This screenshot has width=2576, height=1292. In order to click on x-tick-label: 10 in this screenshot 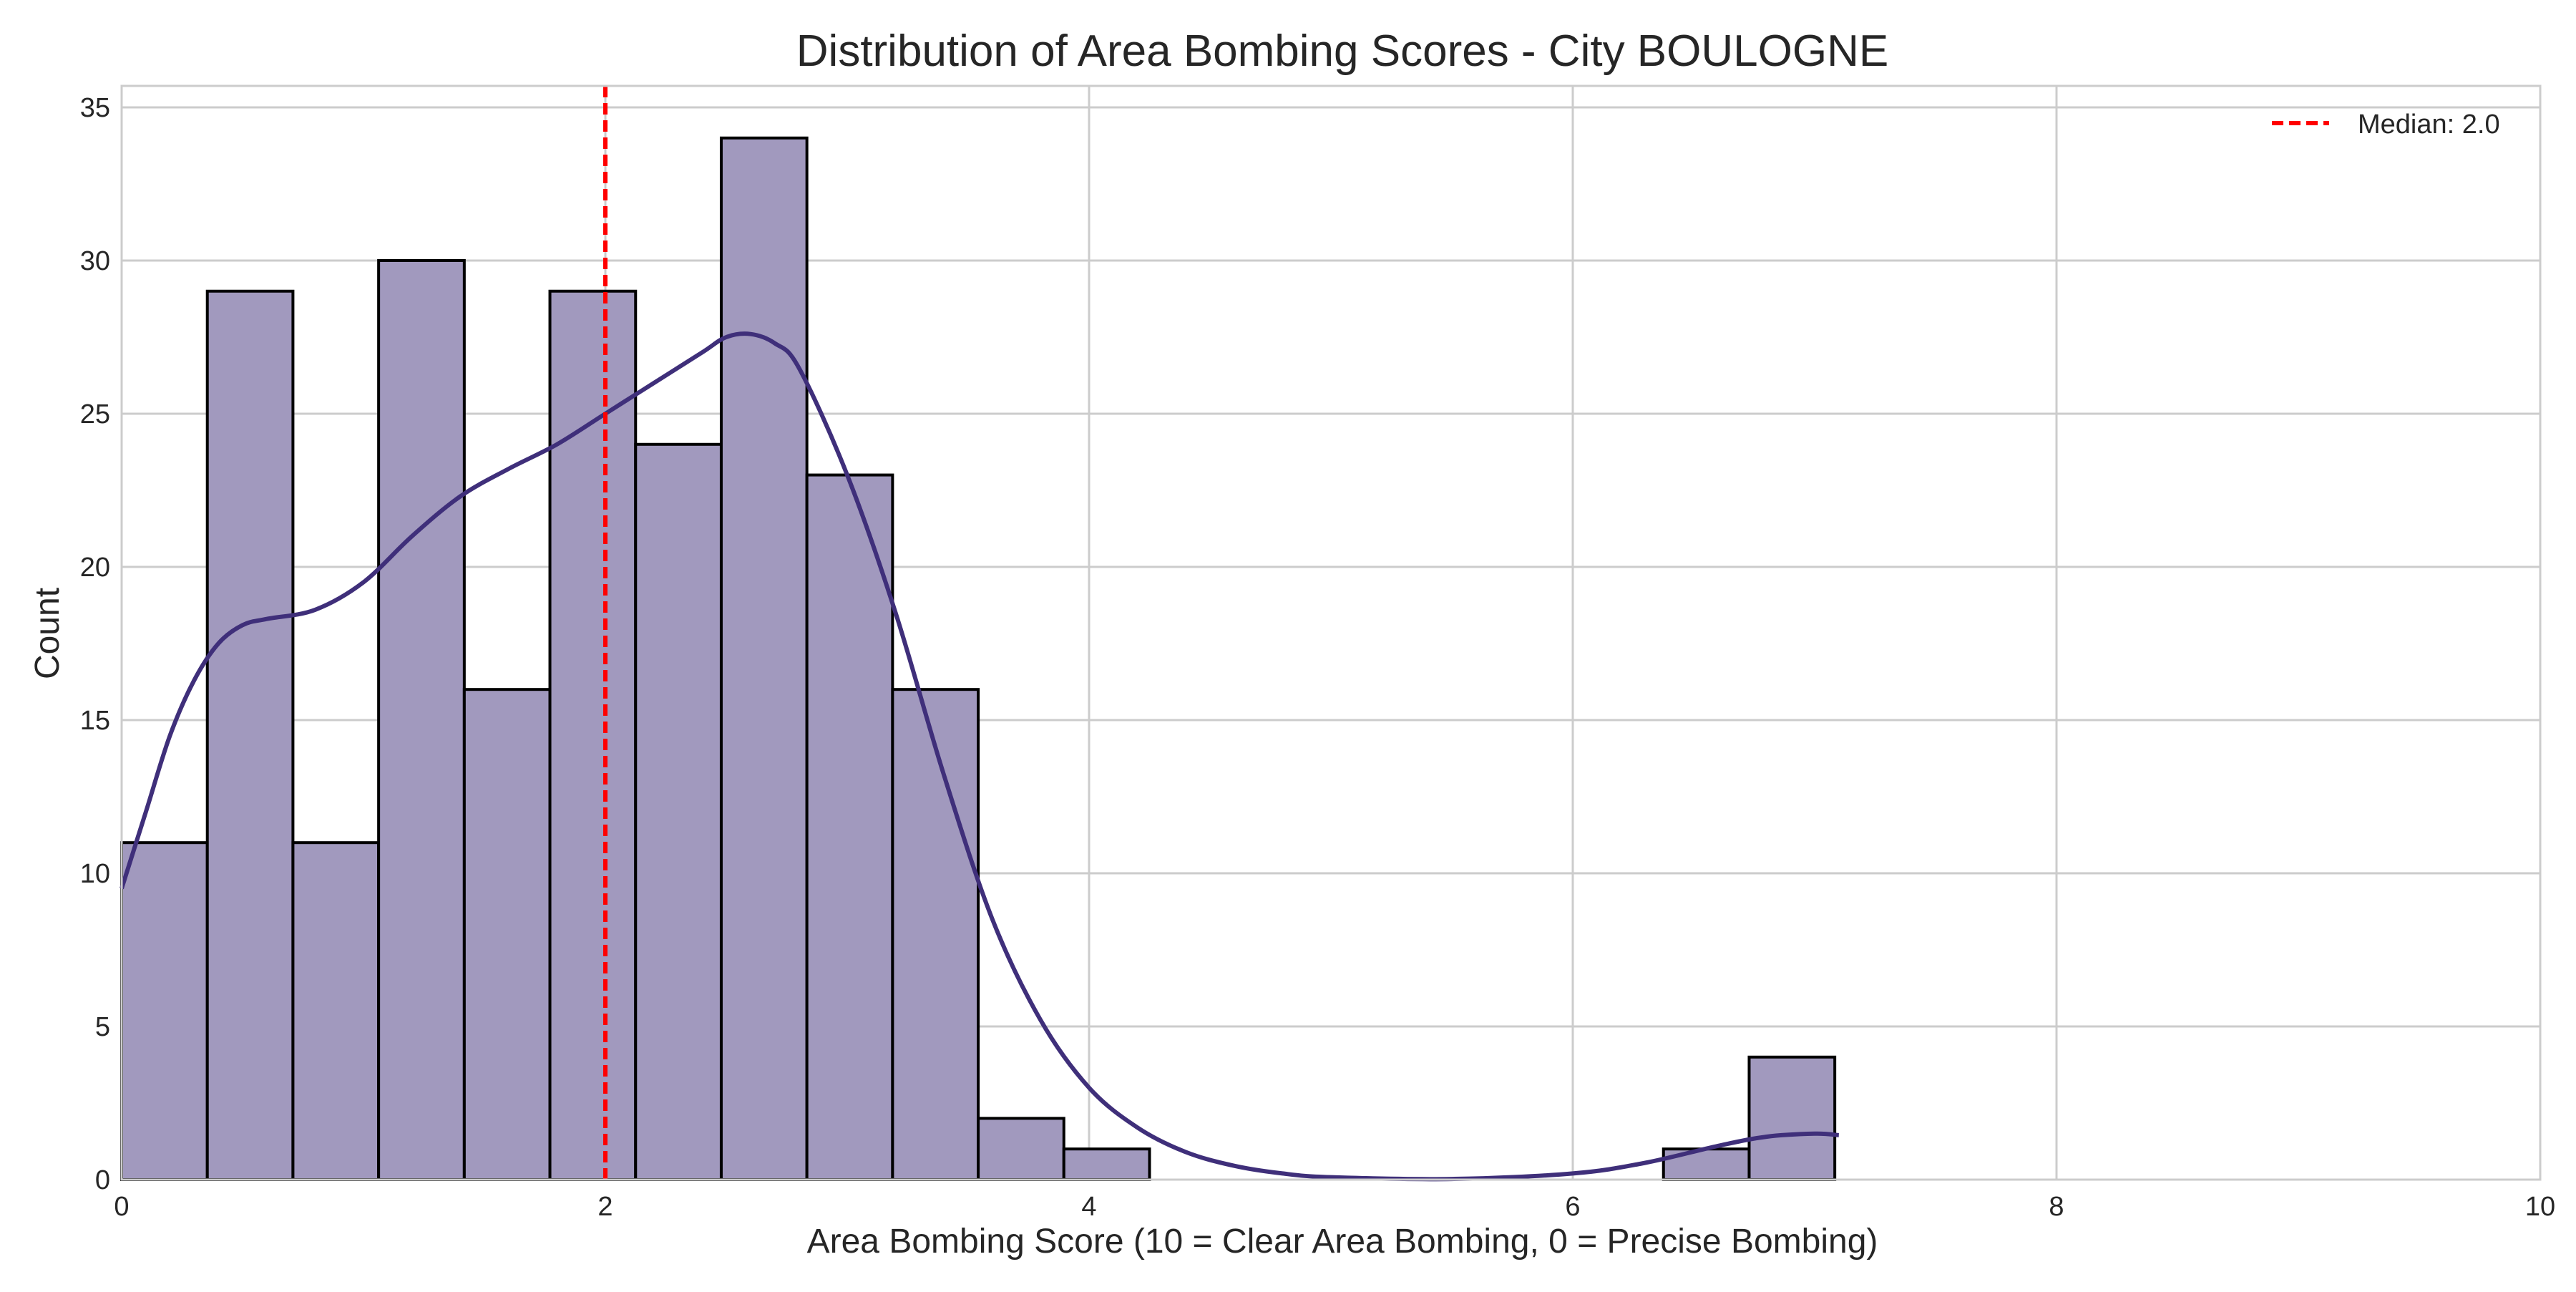, I will do `click(2540, 1207)`.